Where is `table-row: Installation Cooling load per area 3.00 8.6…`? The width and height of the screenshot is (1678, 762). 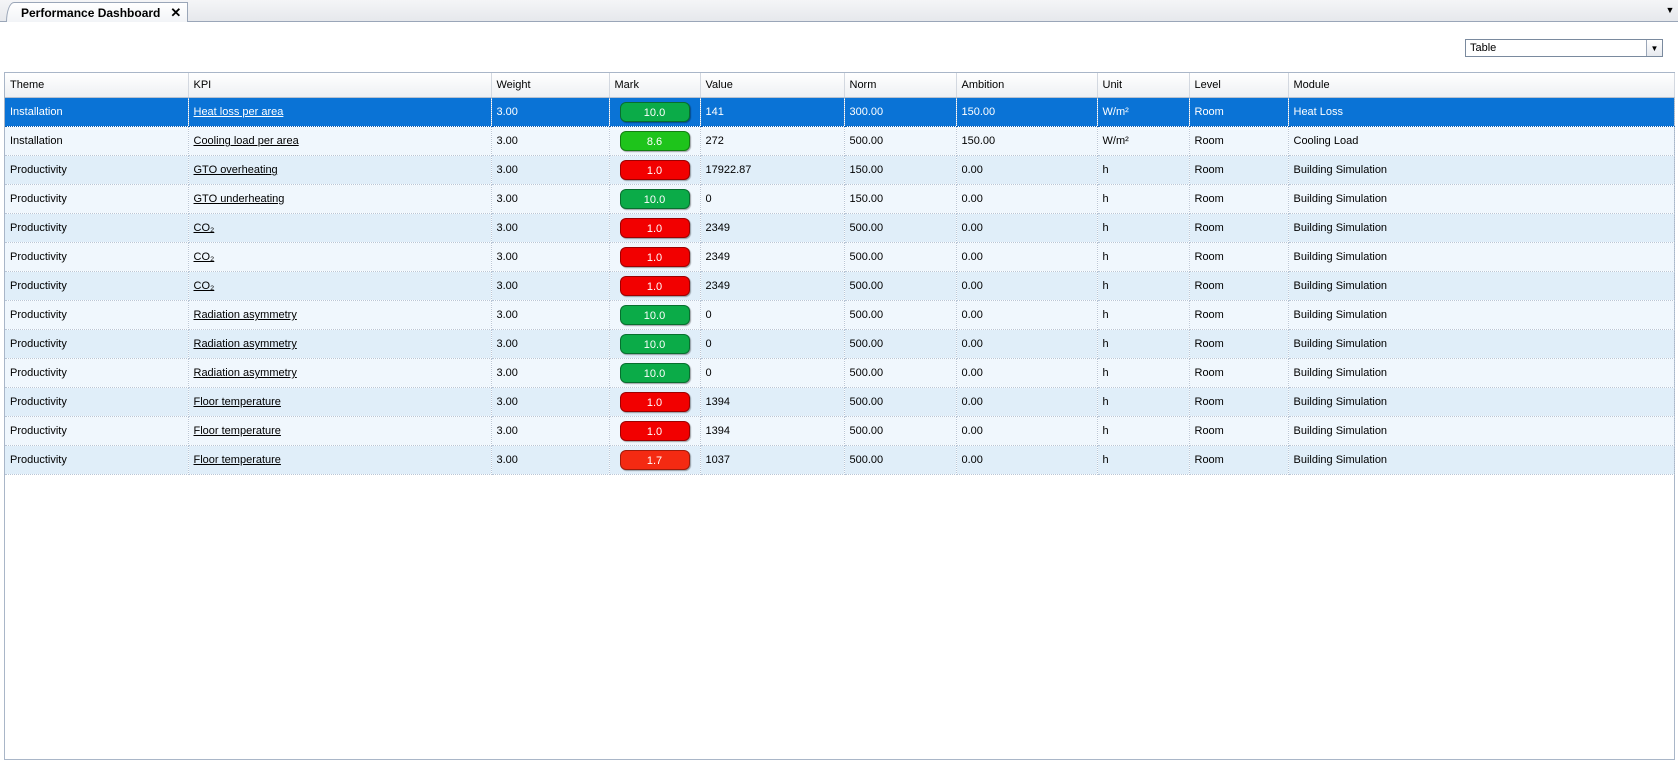 table-row: Installation Cooling load per area 3.00 8.6… is located at coordinates (840, 141).